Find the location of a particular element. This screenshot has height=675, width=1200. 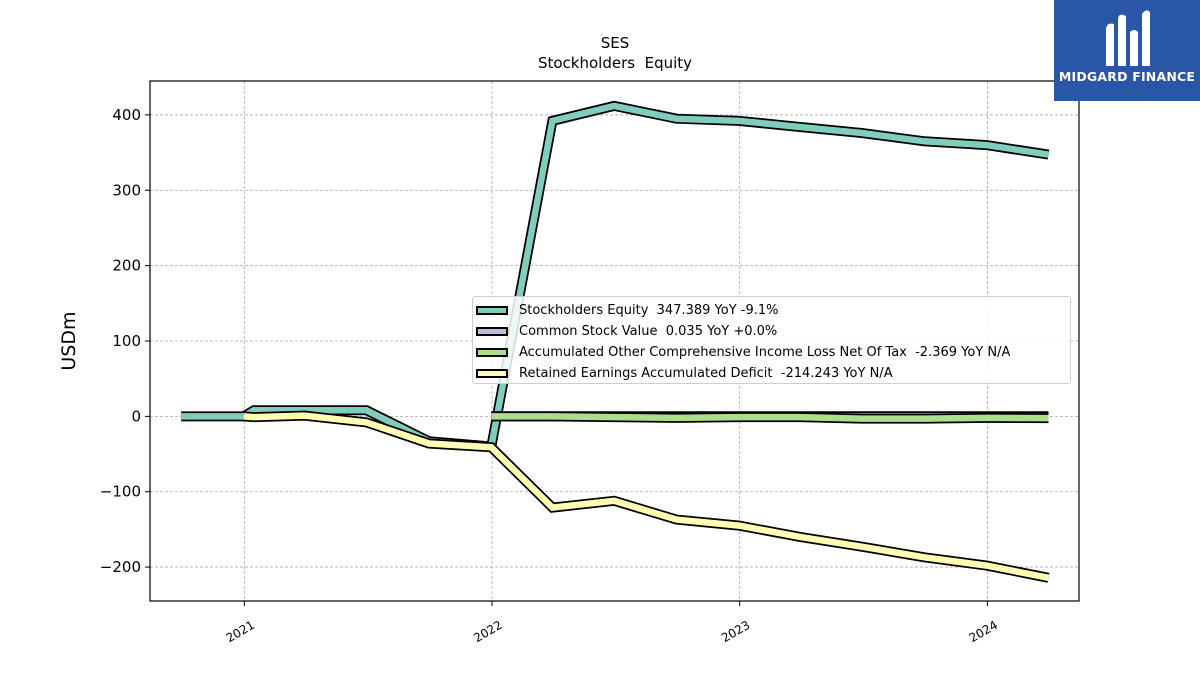

legend-label: Stockholders Equity 347.389 YoY -9.1% is located at coordinates (649, 310).